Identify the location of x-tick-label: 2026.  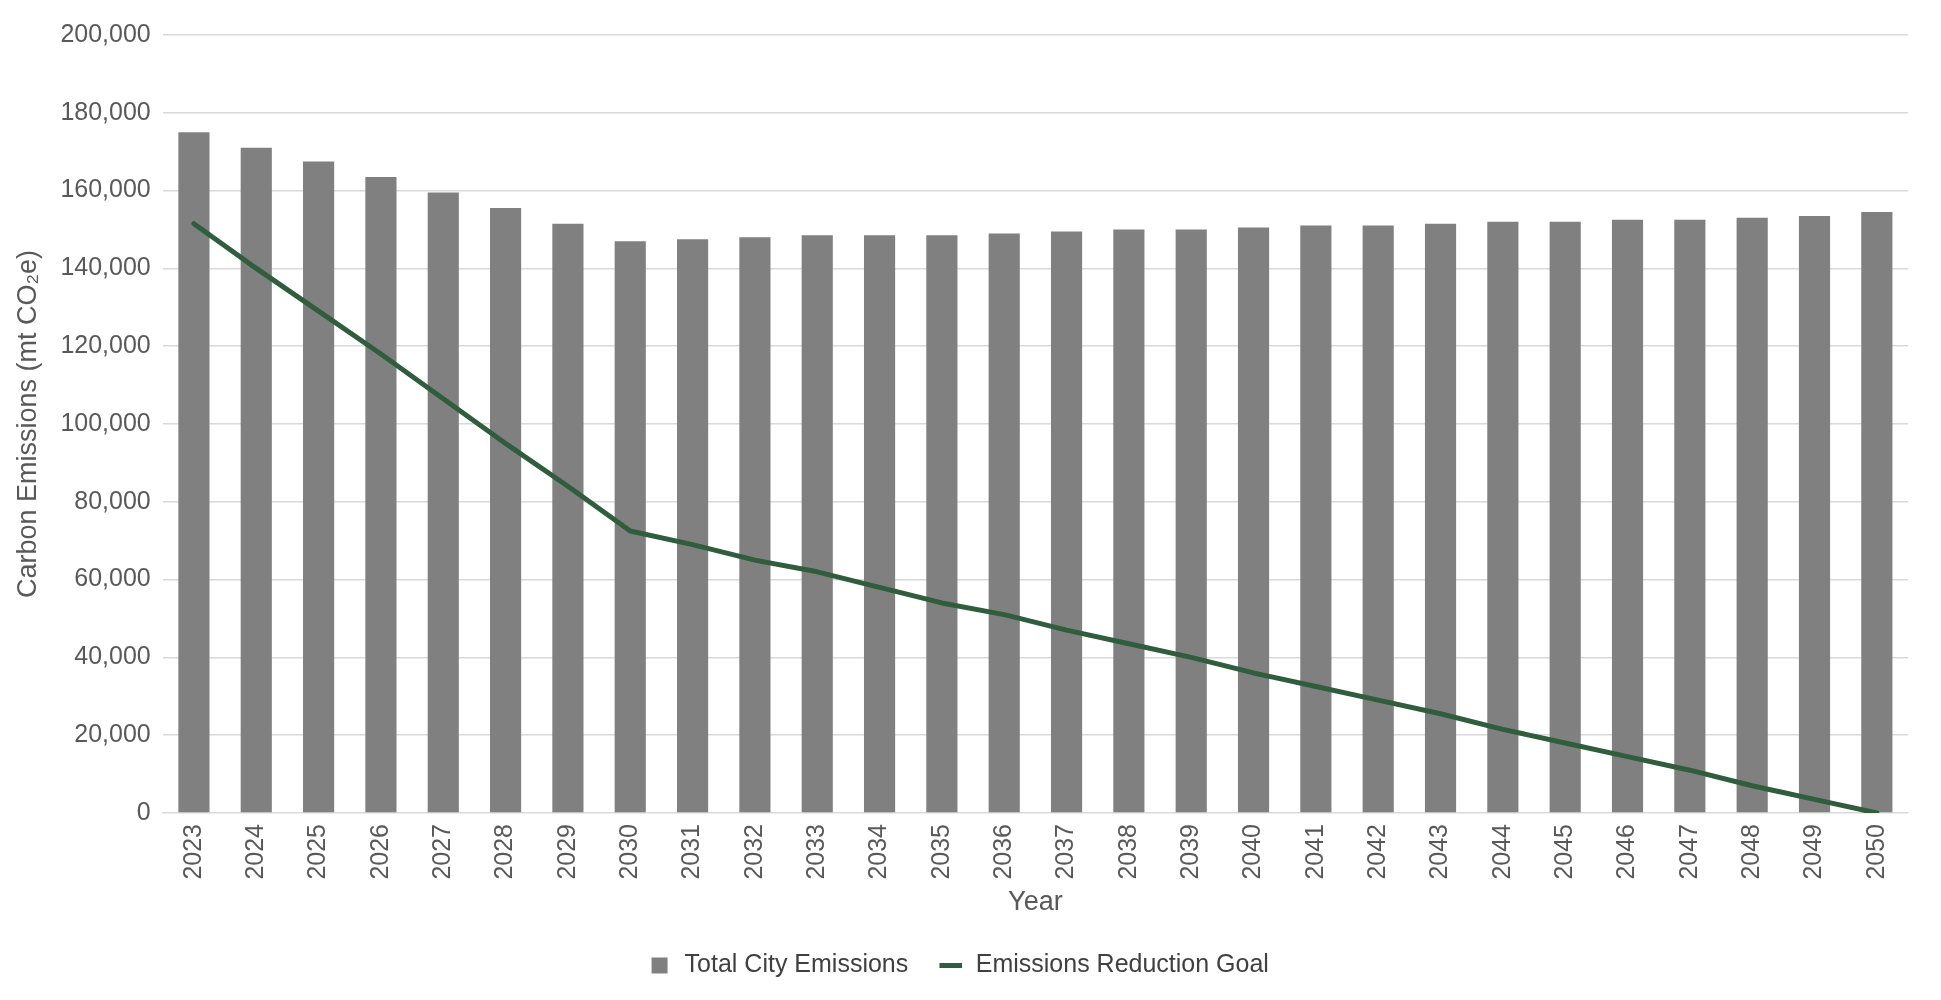
(378, 851).